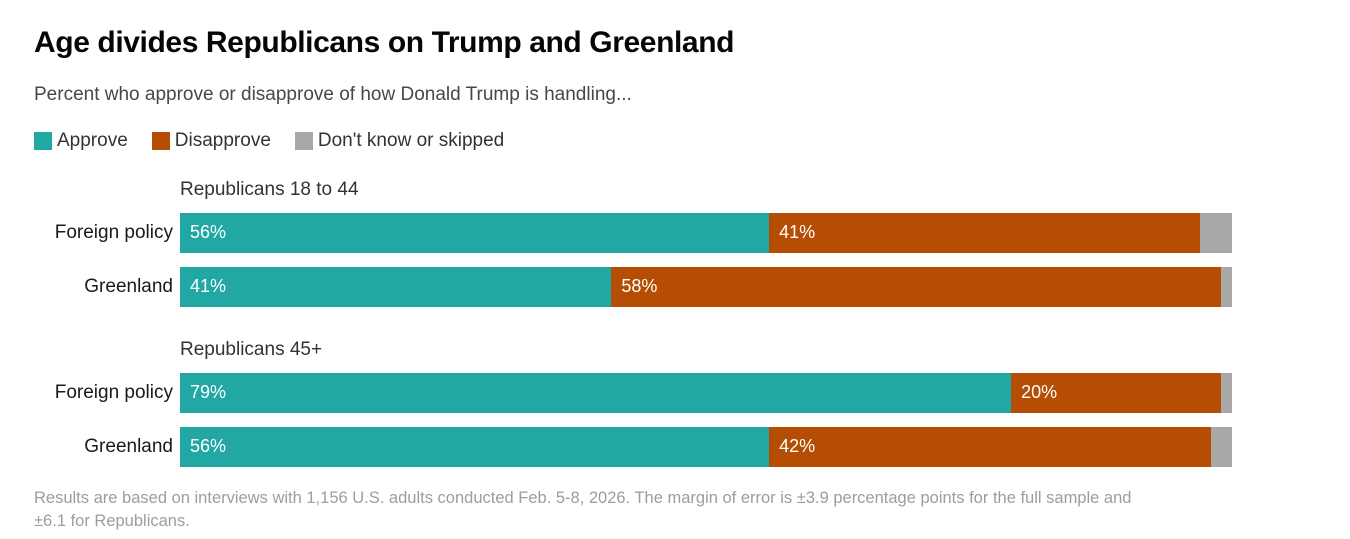 This screenshot has height=539, width=1350. Describe the element at coordinates (396, 286) in the screenshot. I see `approve-segment: 41%` at that location.